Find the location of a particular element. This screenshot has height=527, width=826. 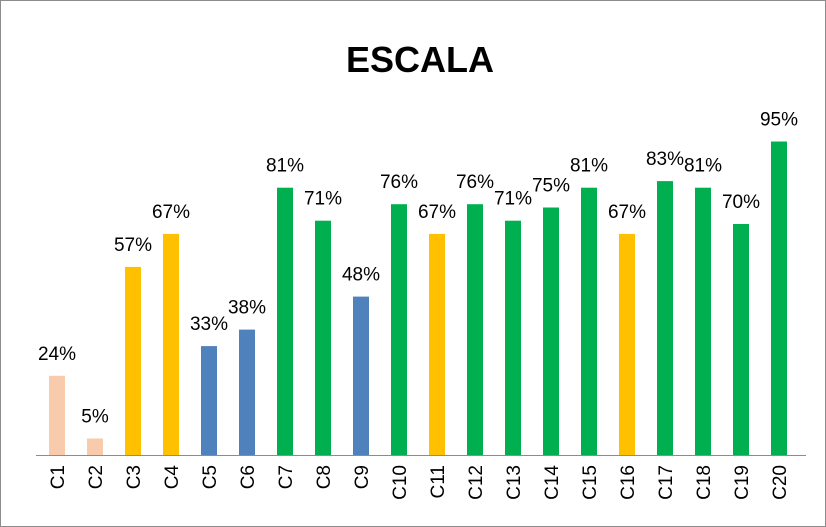

data-label: 24% is located at coordinates (57, 354).